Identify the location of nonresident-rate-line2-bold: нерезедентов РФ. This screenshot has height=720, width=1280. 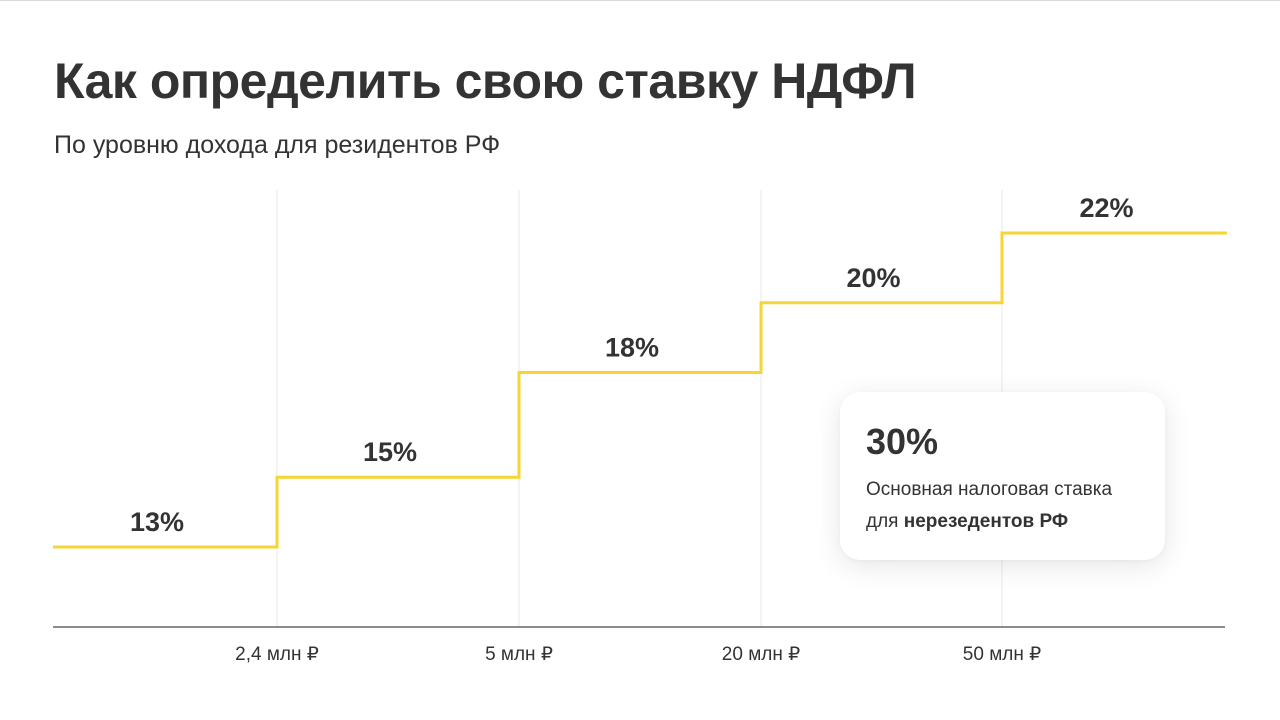
(986, 521).